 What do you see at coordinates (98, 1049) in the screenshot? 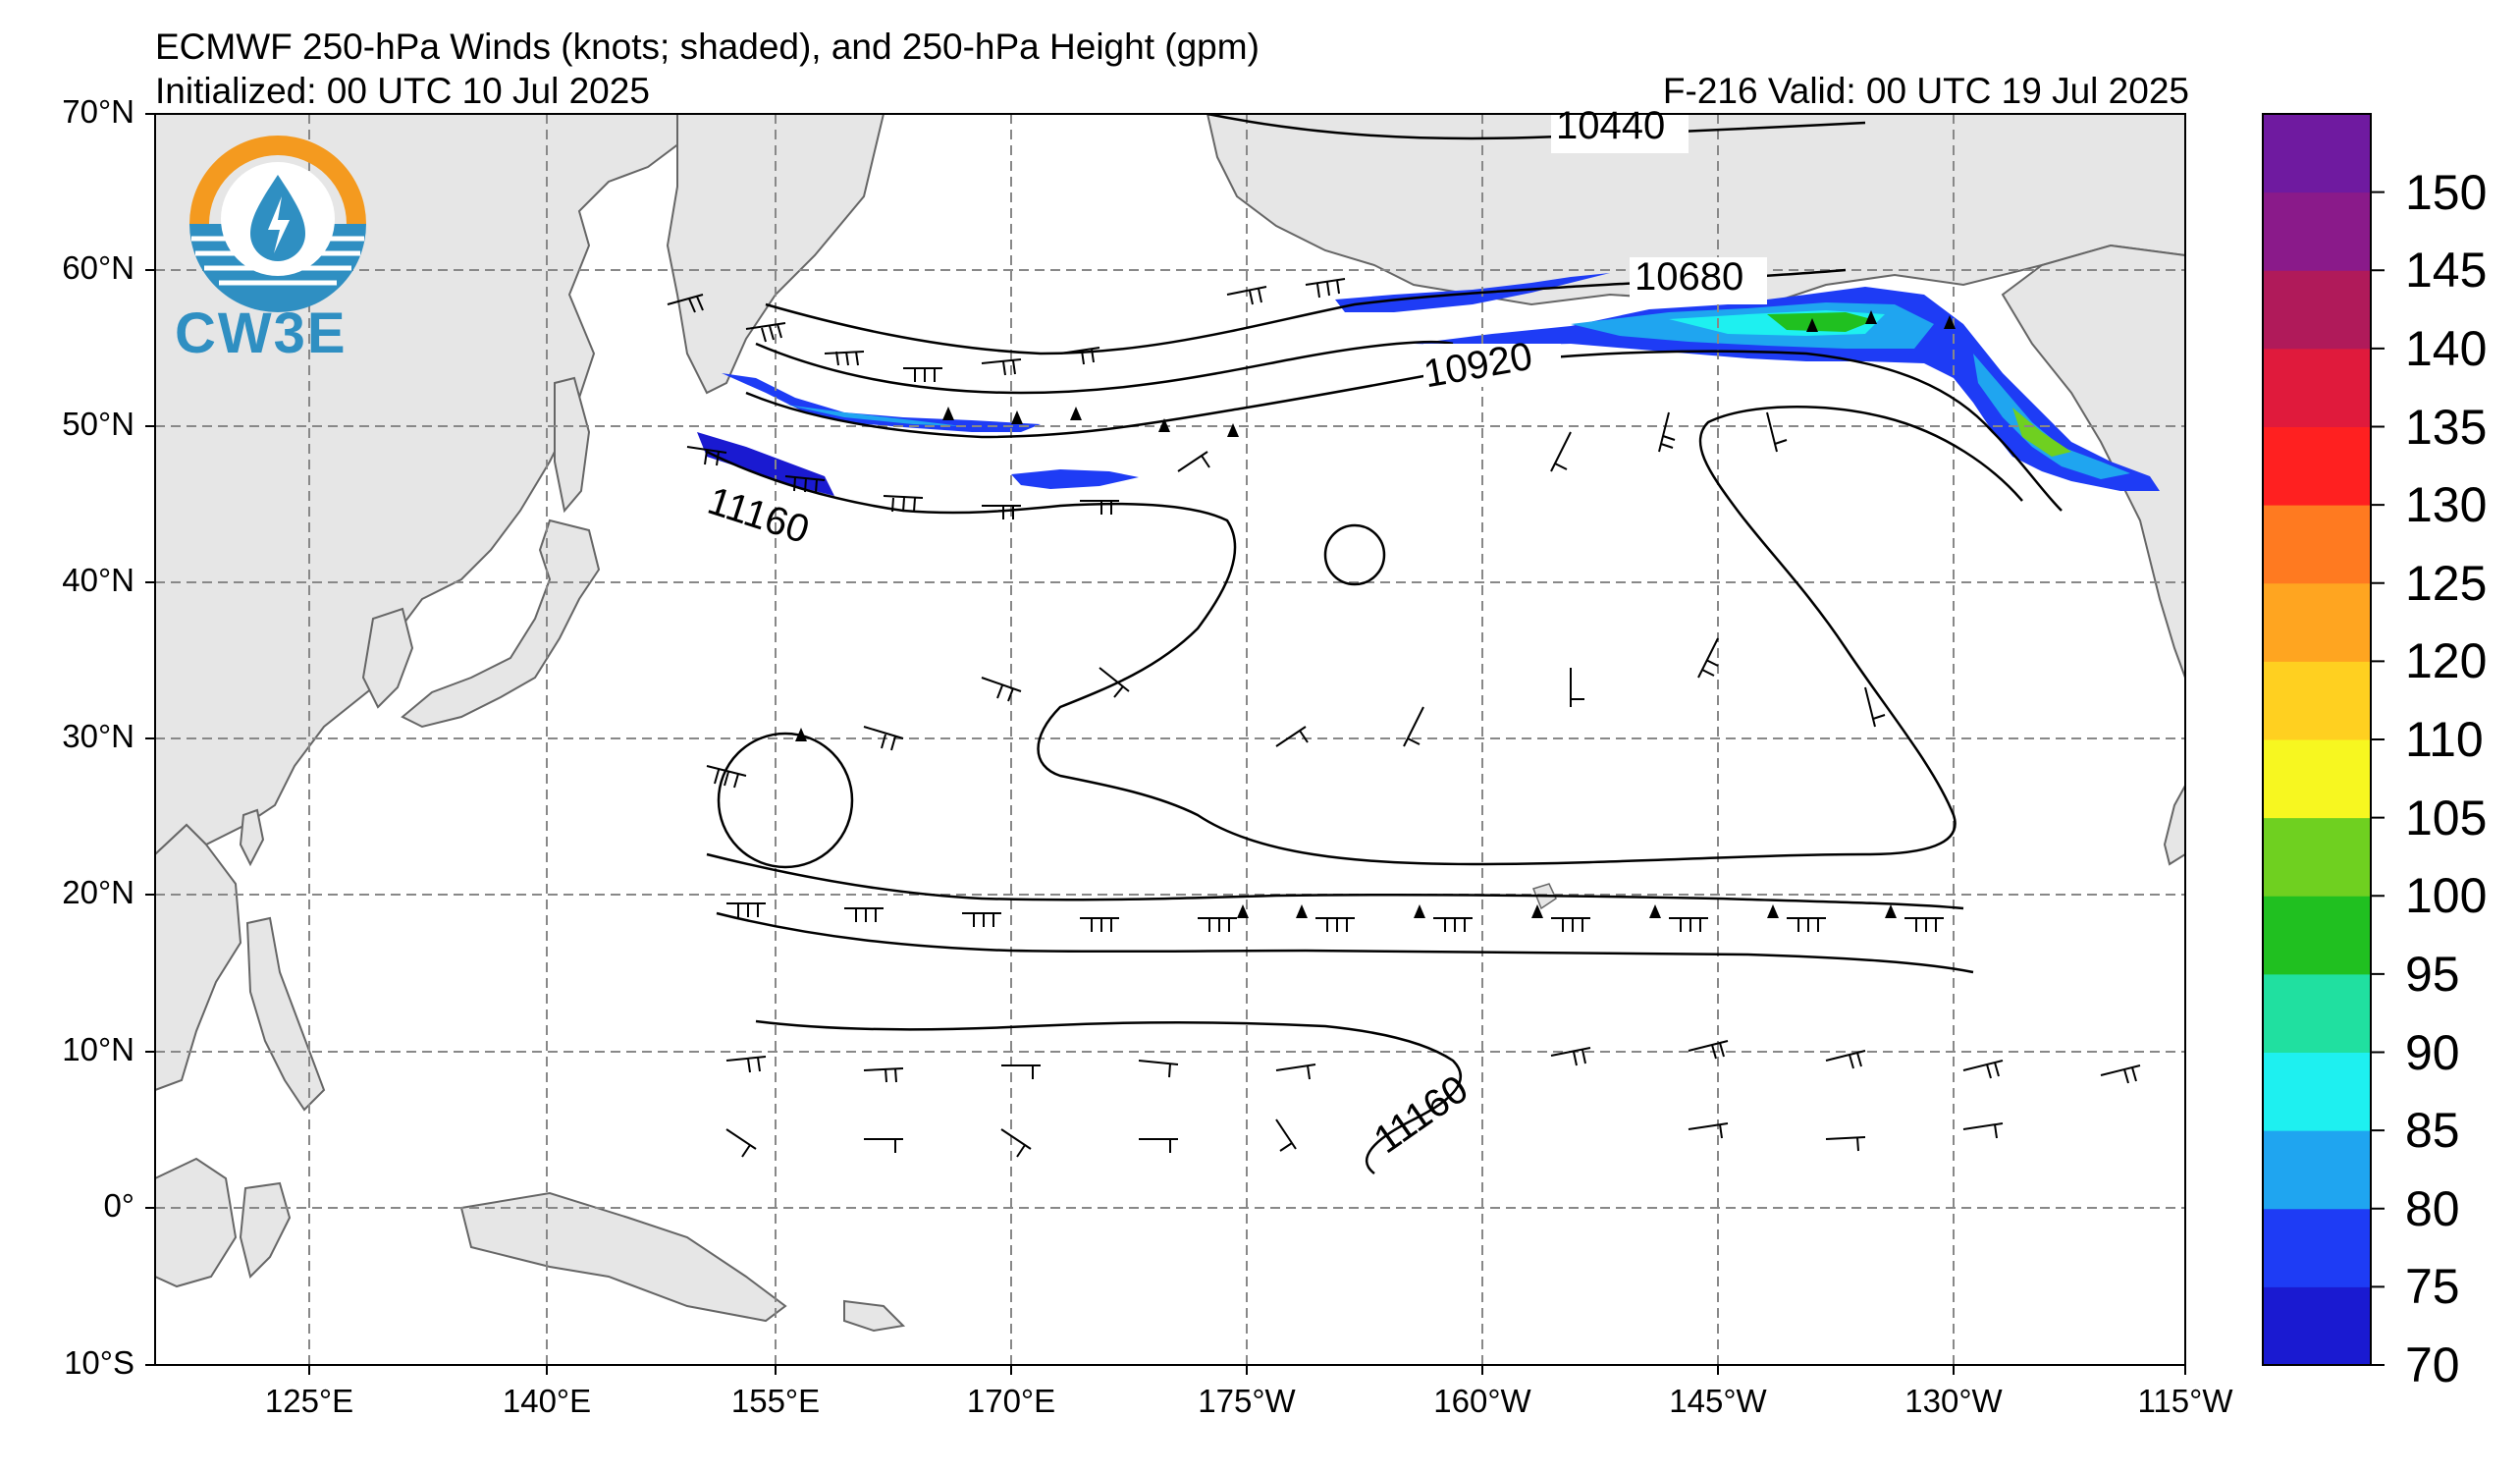
I see `lat-label-10n: 10°N` at bounding box center [98, 1049].